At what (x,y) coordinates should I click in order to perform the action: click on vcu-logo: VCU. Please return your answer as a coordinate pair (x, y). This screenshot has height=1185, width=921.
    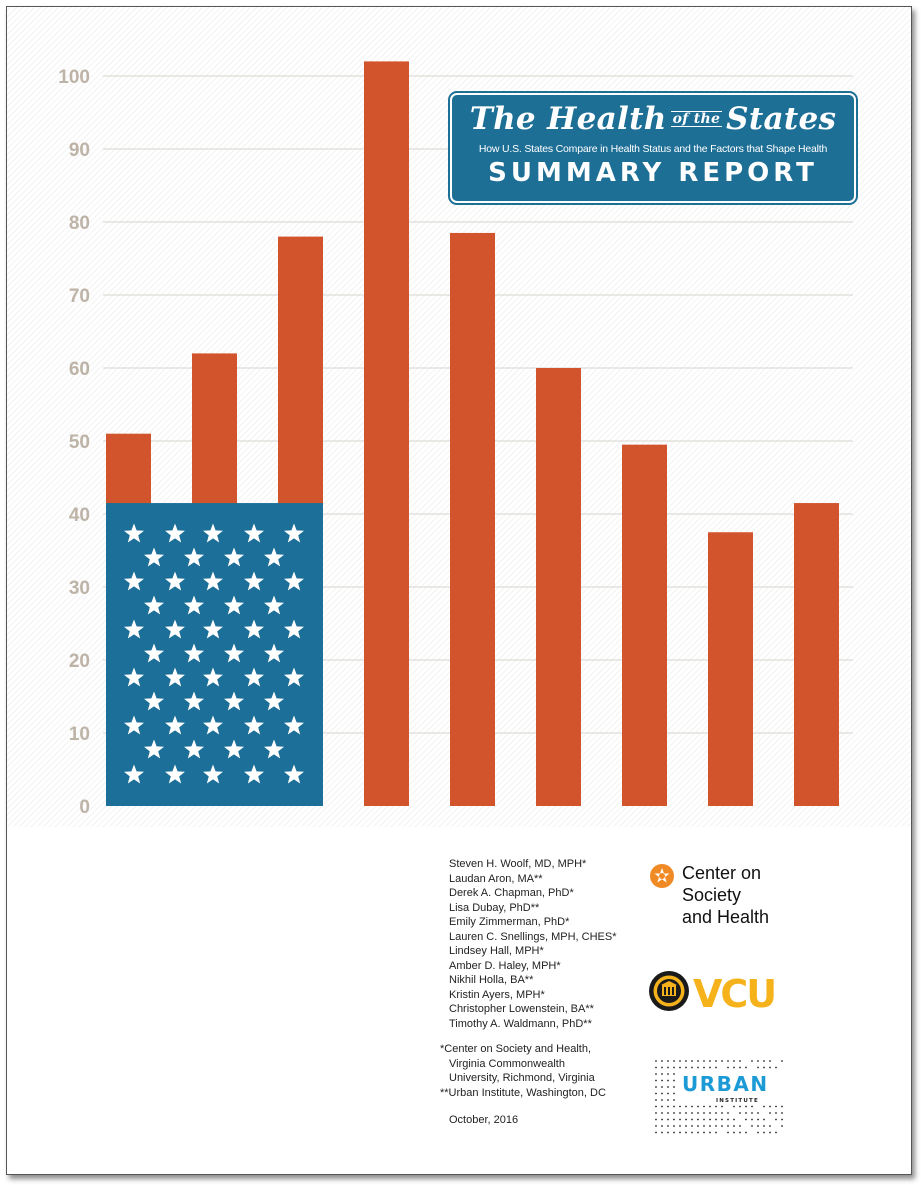
    Looking at the image, I should click on (748, 1000).